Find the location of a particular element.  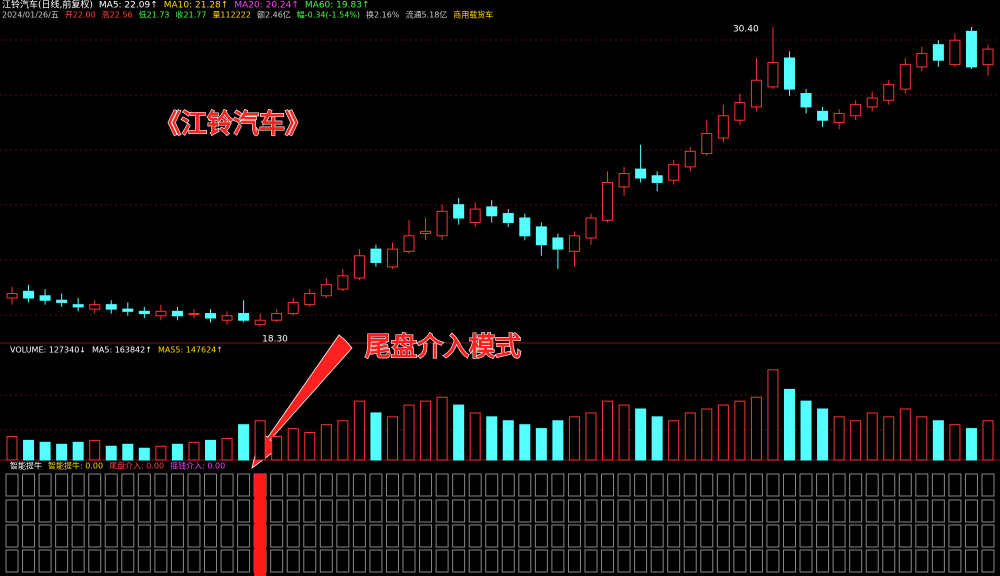

low-label: 18.30 is located at coordinates (275, 339).